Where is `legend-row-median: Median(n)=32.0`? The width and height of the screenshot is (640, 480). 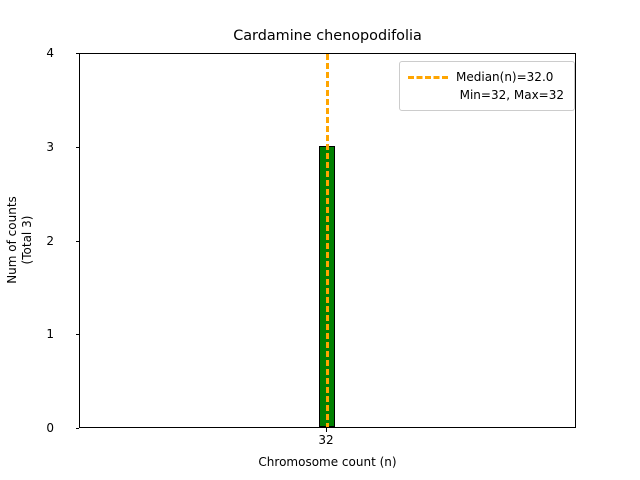
legend-row-median: Median(n)=32.0 is located at coordinates (487, 77).